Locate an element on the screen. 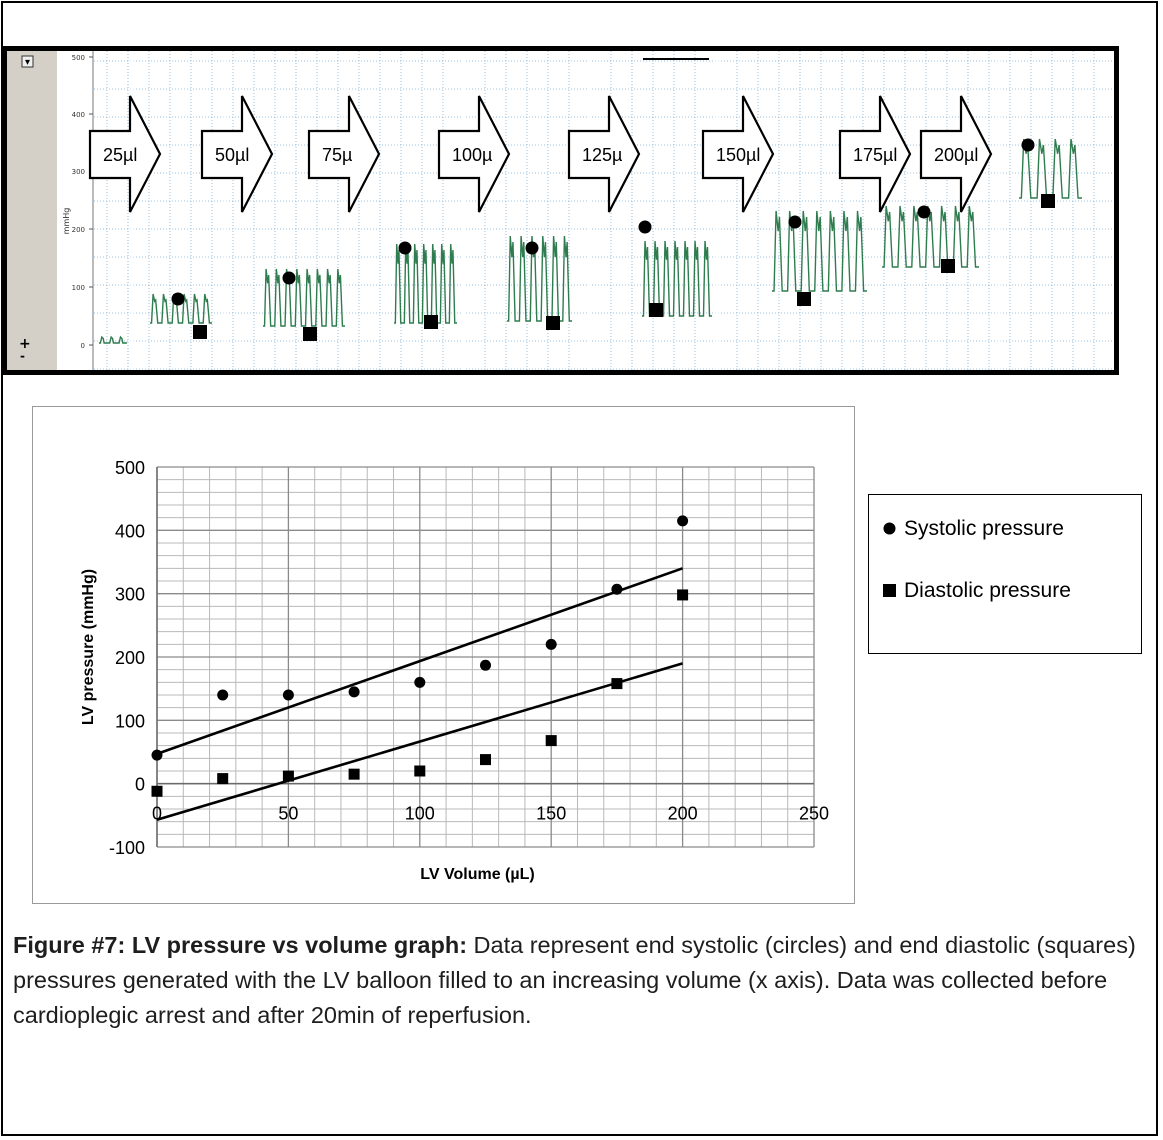 The height and width of the screenshot is (1140, 1163). volume-step-label: 175µl is located at coordinates (875, 155).